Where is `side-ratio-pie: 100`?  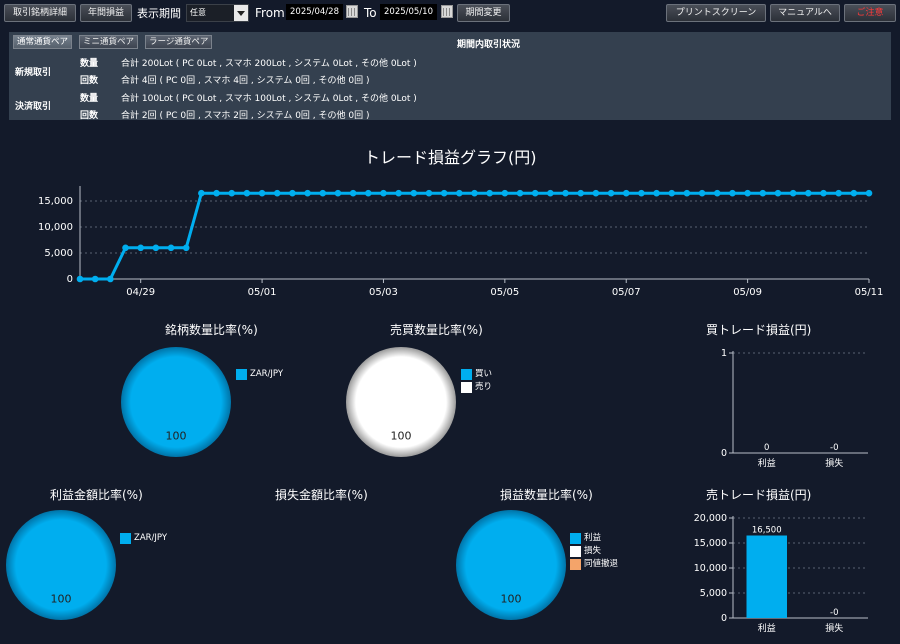 side-ratio-pie: 100 is located at coordinates (401, 402).